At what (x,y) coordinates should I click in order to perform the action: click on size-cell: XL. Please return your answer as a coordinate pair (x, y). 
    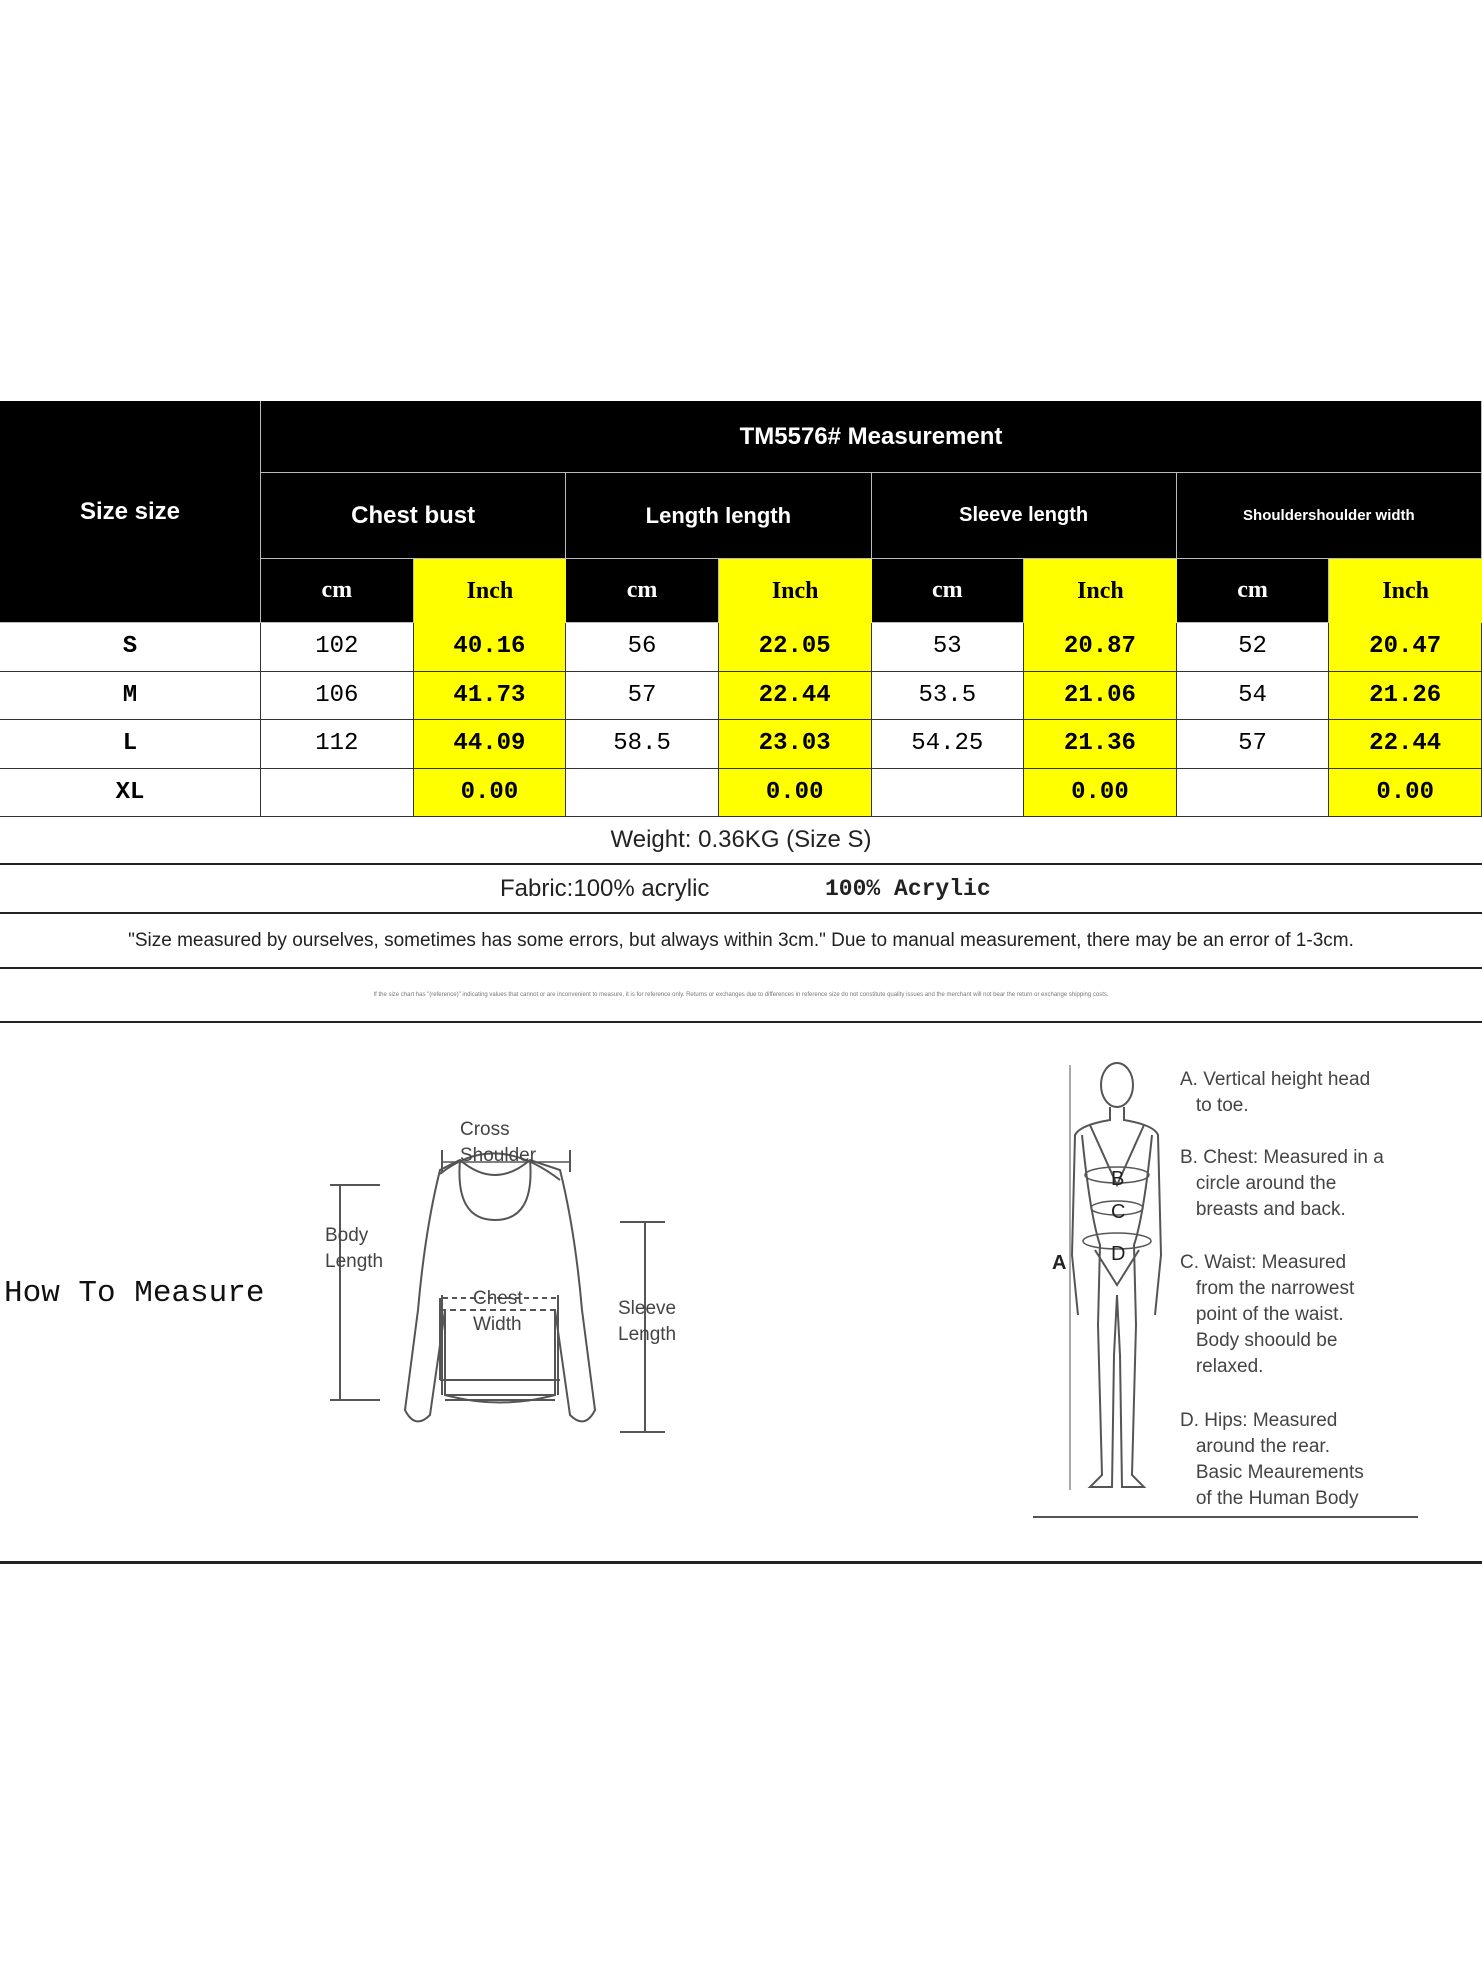
    Looking at the image, I should click on (130, 792).